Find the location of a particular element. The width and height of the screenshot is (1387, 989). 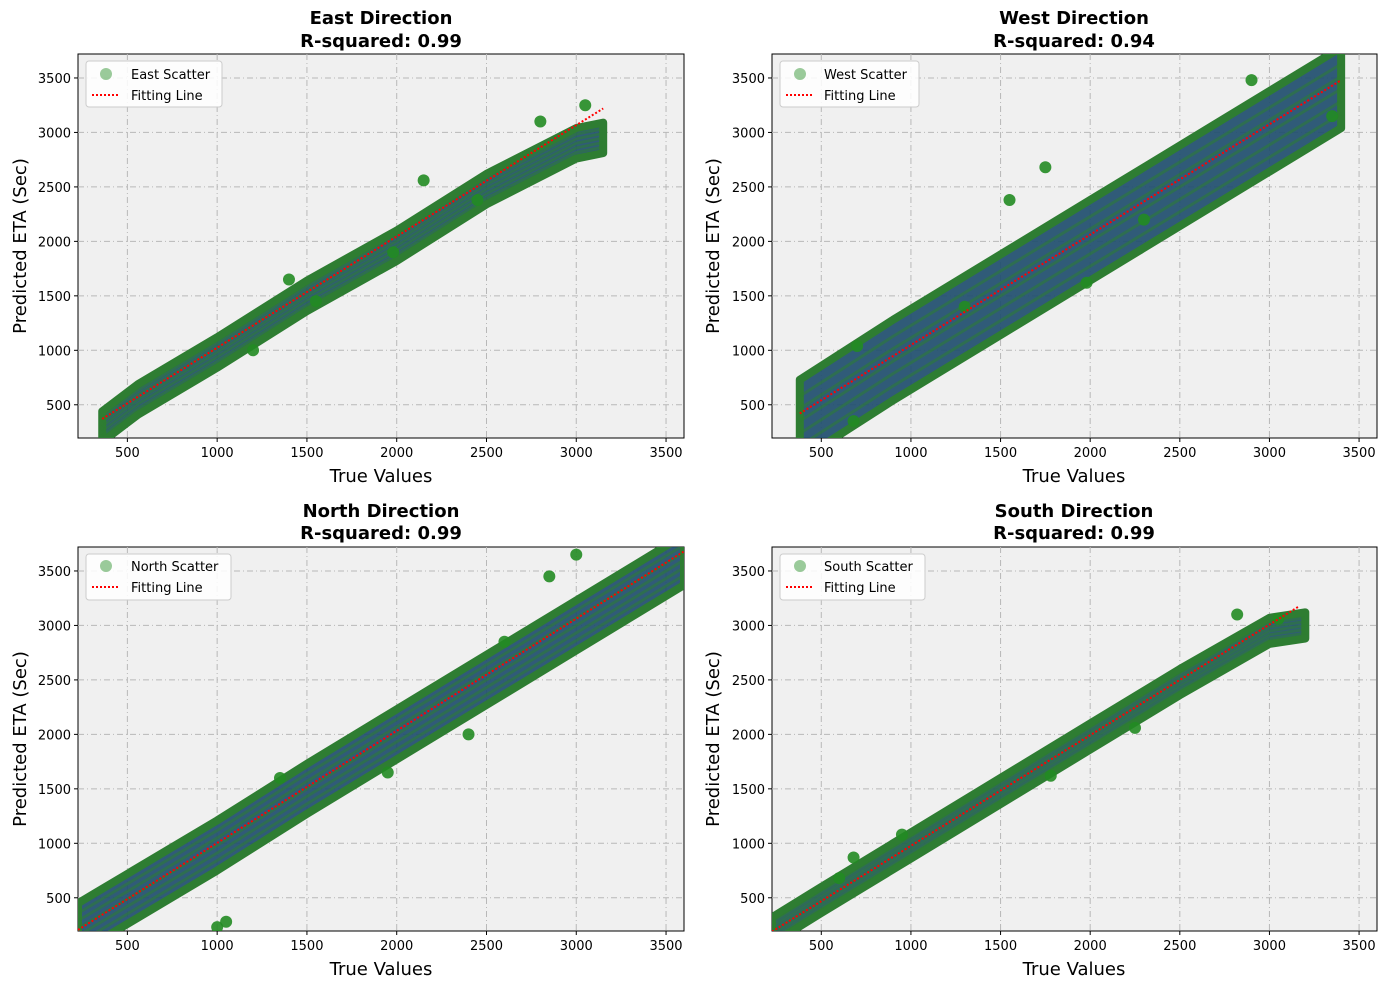

west-fitting-line is located at coordinates (1070, 247).